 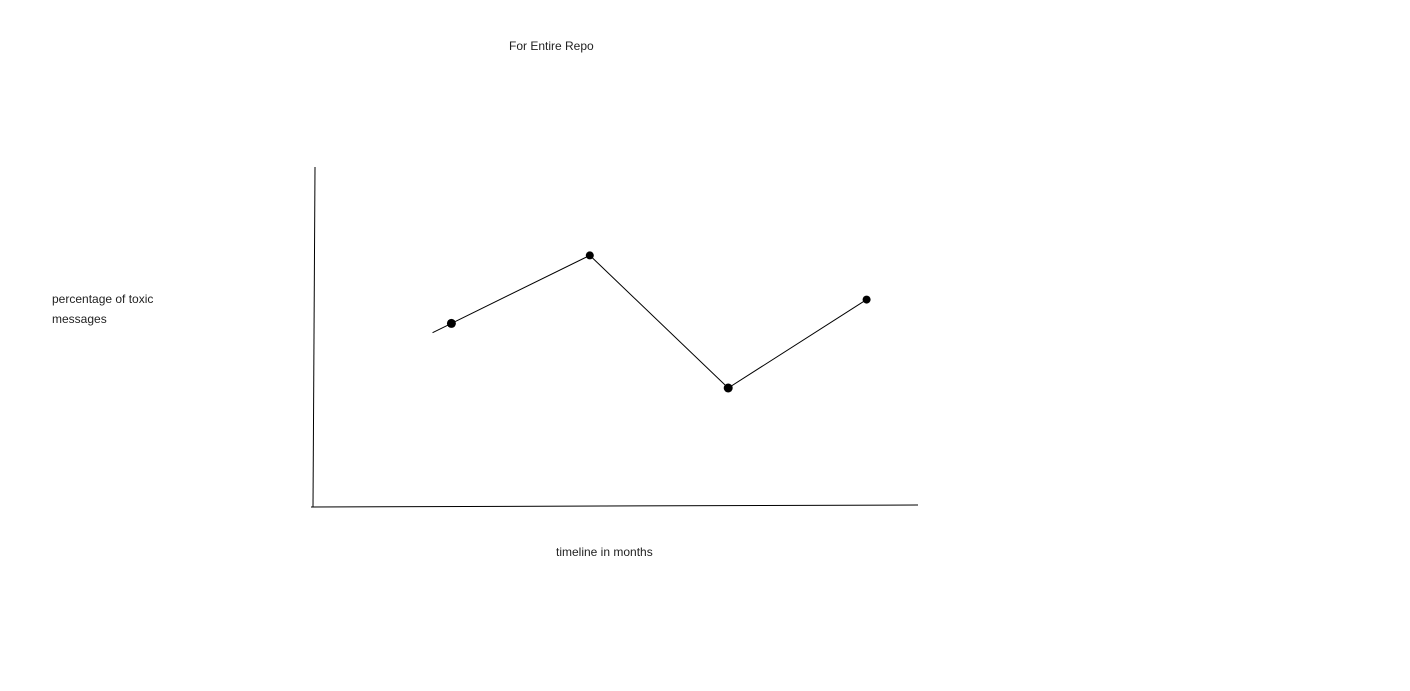 What do you see at coordinates (314, 337) in the screenshot?
I see `y-axis` at bounding box center [314, 337].